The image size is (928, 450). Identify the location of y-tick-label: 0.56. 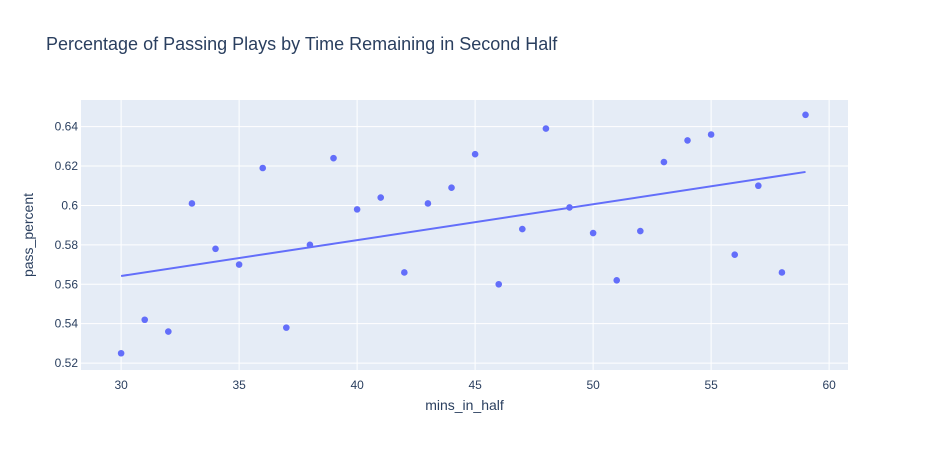
(67, 284).